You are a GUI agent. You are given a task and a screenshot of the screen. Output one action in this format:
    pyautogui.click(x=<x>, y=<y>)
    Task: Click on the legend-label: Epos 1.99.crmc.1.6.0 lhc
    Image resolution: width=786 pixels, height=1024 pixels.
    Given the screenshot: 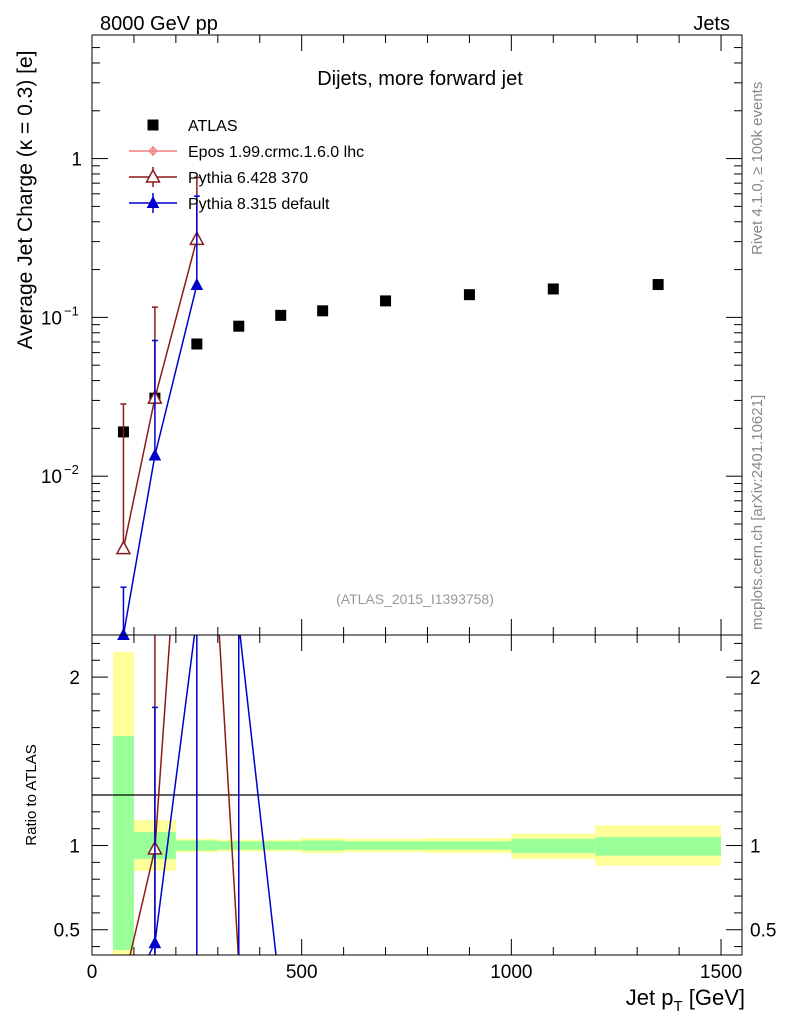 What is the action you would take?
    pyautogui.click(x=276, y=152)
    